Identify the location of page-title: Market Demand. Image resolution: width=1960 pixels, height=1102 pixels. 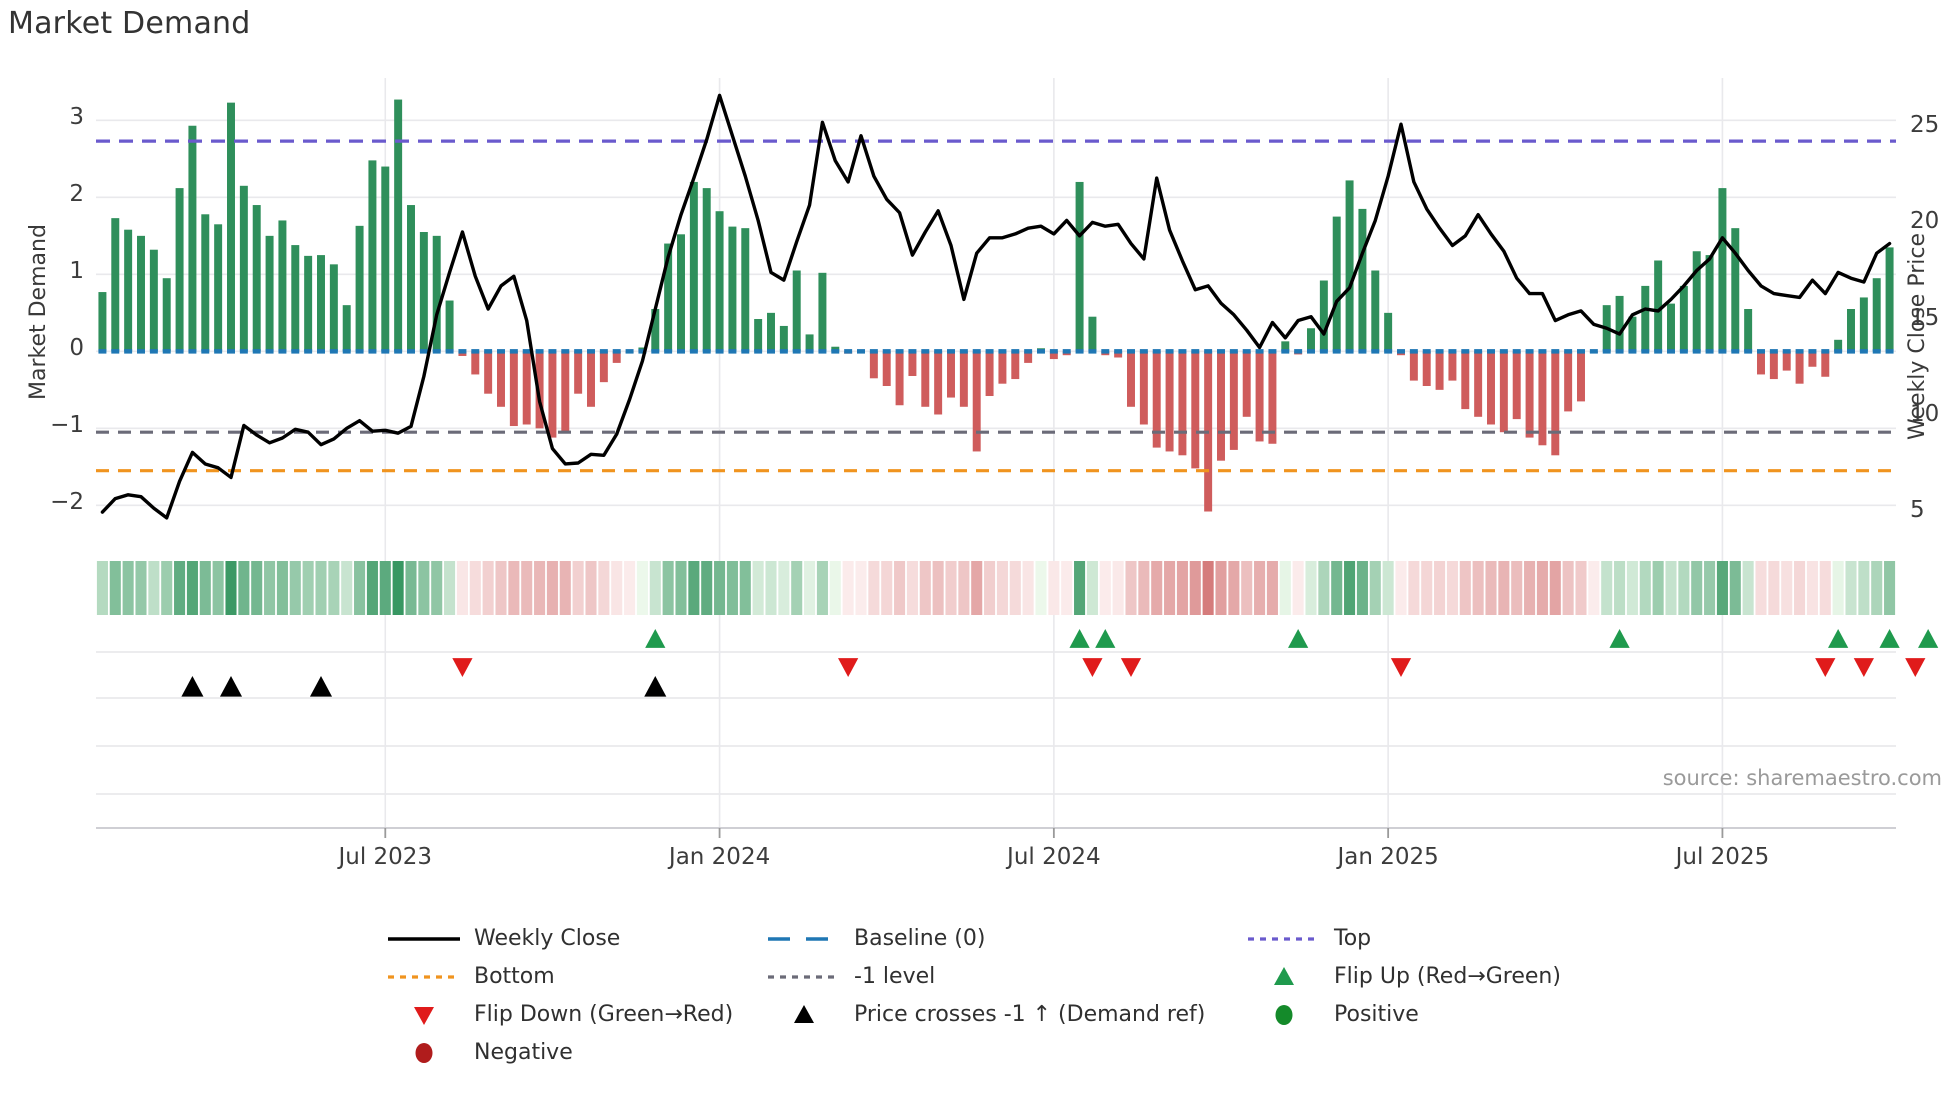
(129, 23).